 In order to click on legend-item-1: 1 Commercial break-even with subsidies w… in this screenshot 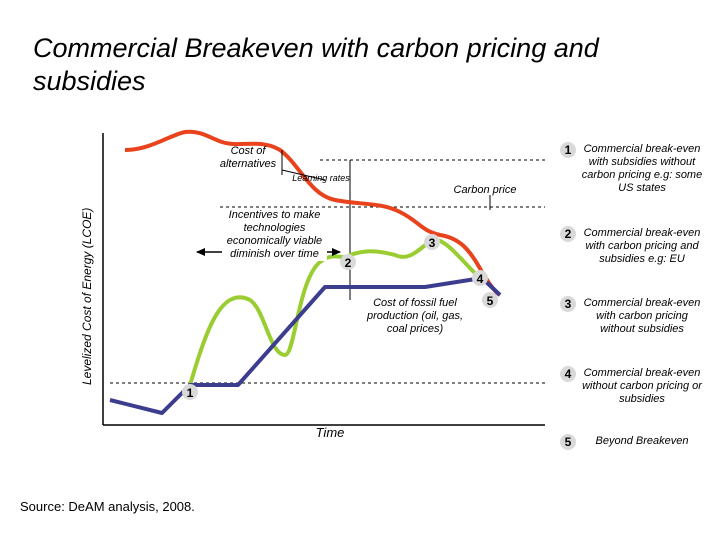, I will do `click(635, 178)`.